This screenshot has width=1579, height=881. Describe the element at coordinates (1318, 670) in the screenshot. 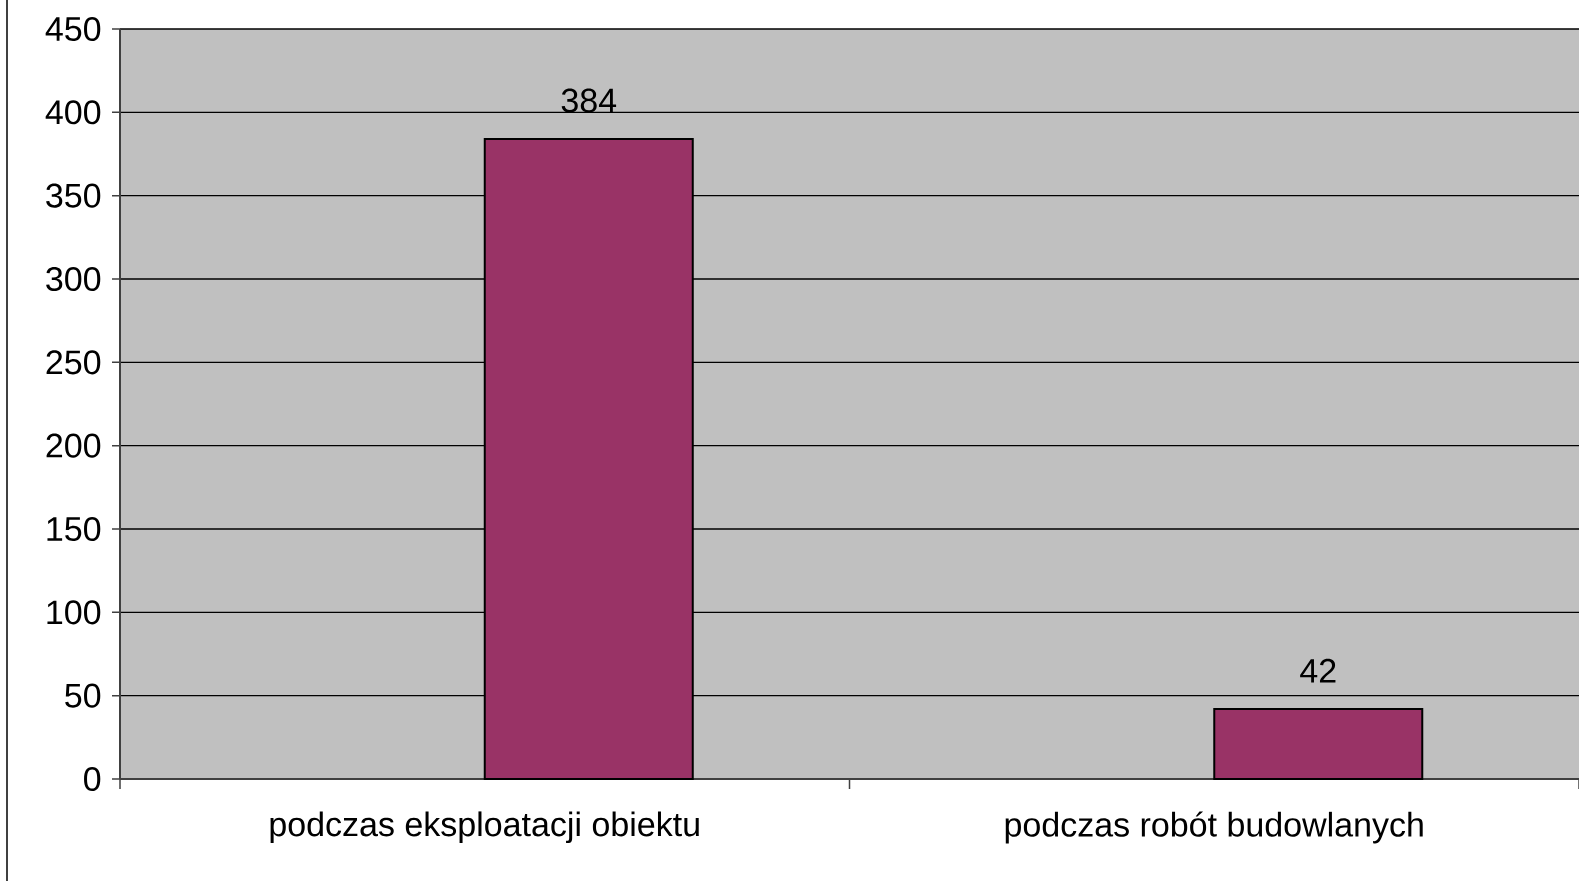

I see `data-label: 42` at that location.